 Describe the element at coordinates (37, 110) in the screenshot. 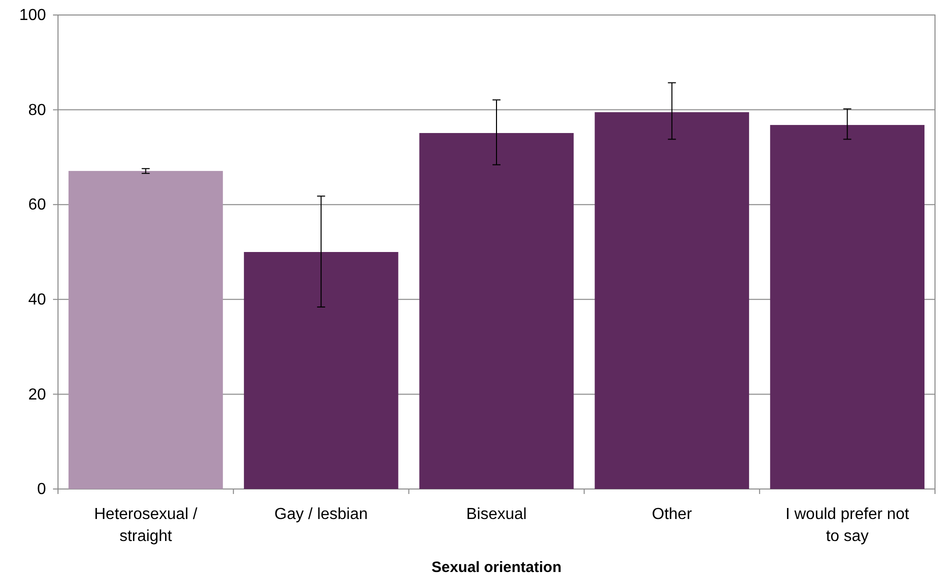

I see `y-tick-label: 80` at that location.